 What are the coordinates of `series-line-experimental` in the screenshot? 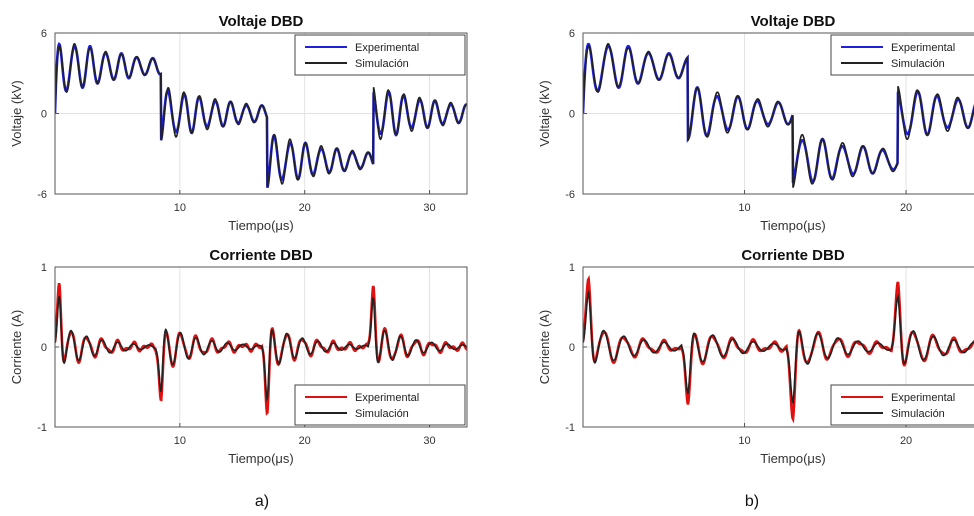 It's located at (778, 349).